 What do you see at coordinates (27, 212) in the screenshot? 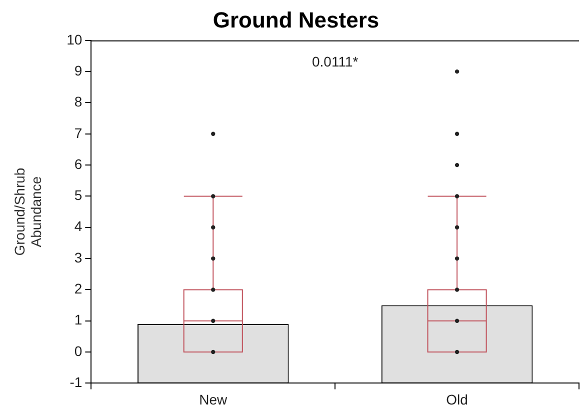
I see `y-axis-title: Ground/Shrub Abundance` at bounding box center [27, 212].